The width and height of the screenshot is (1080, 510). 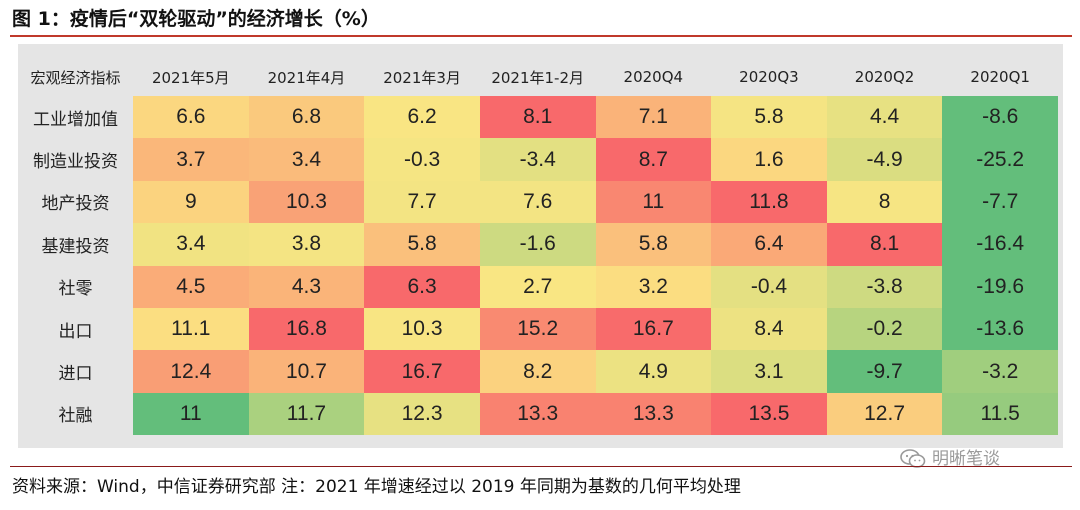 I want to click on row-label: 社融, so click(x=75, y=416).